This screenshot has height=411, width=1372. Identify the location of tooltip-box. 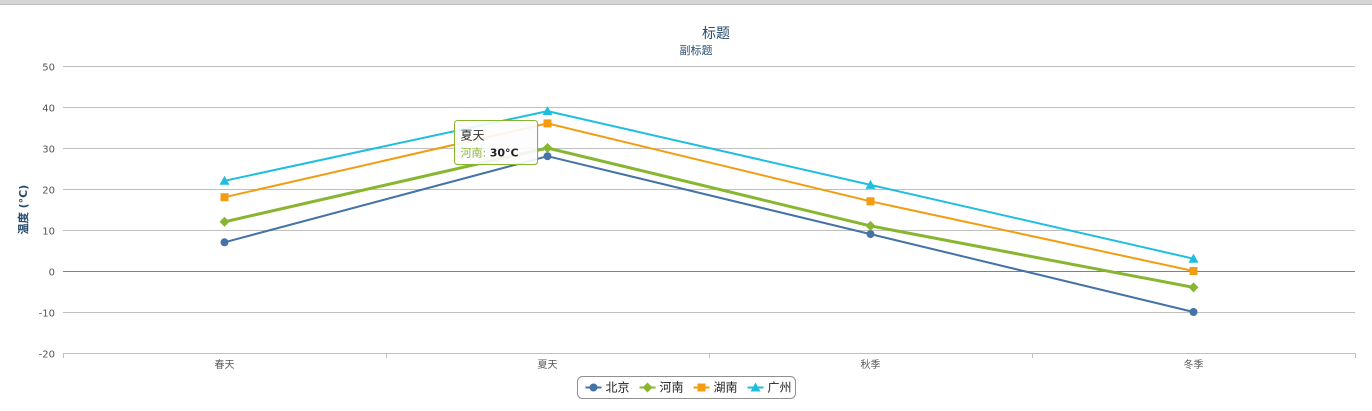
(496, 142).